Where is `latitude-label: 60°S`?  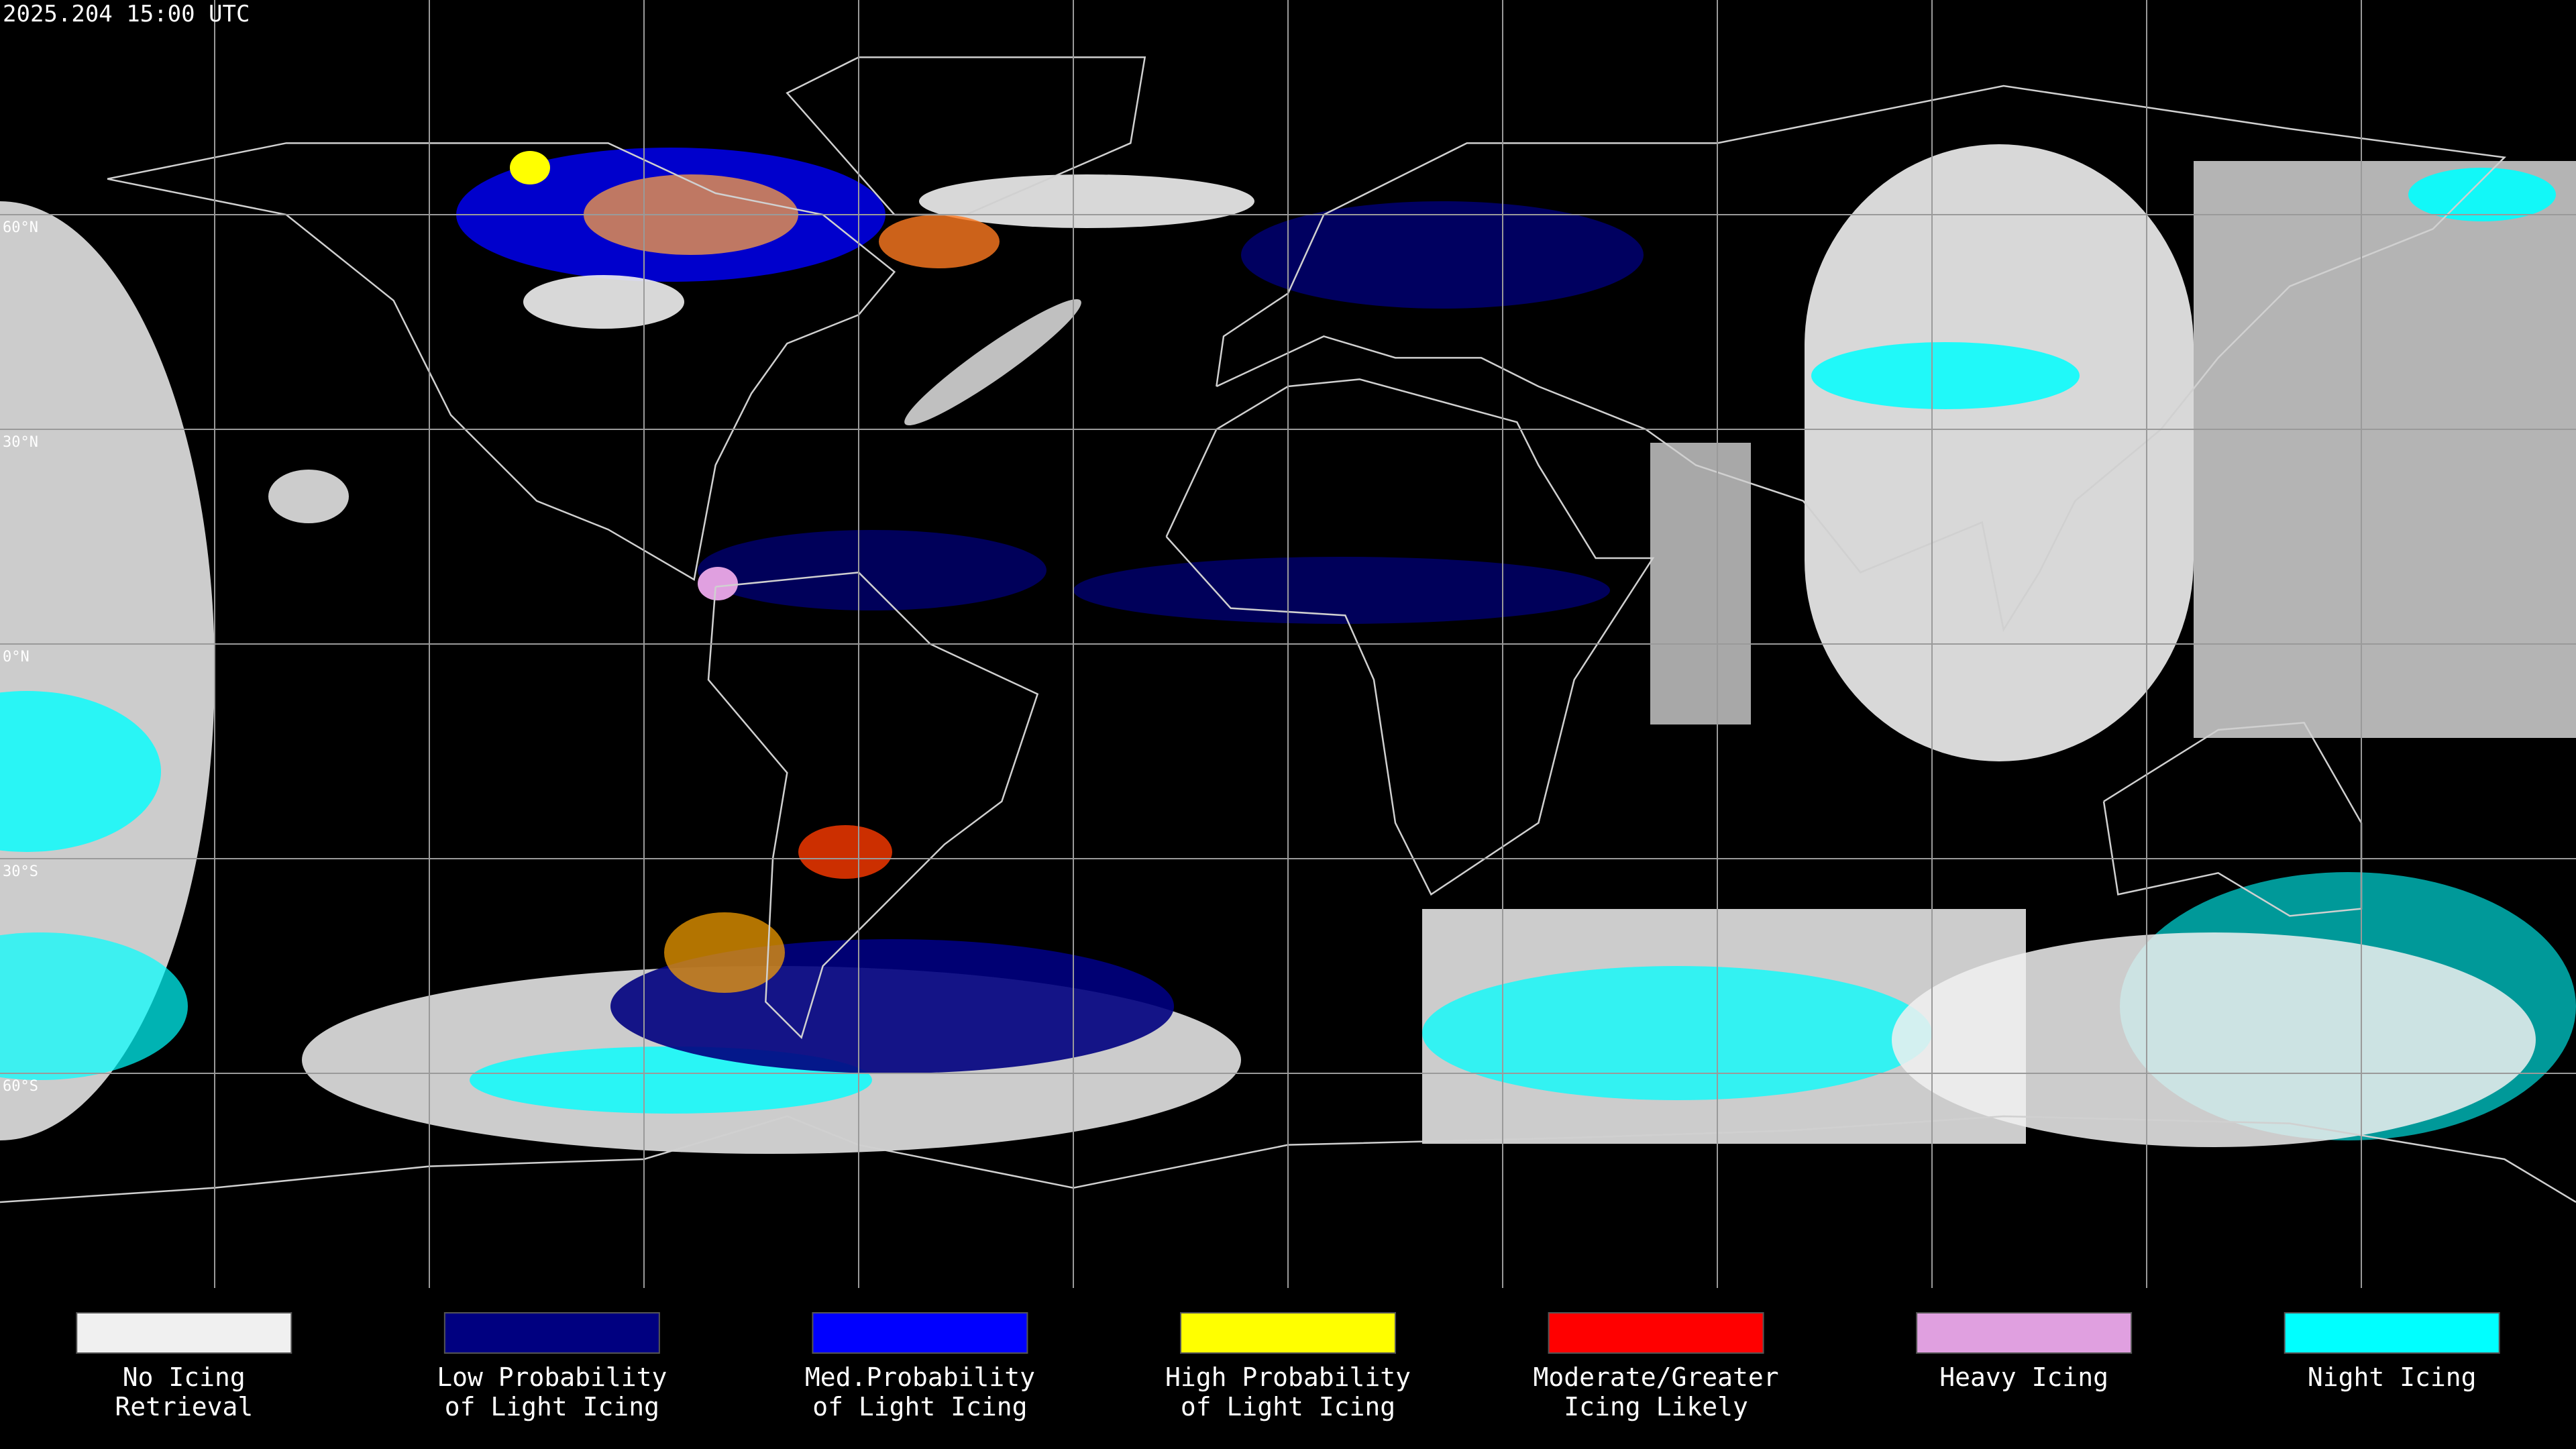 latitude-label: 60°S is located at coordinates (20, 1086).